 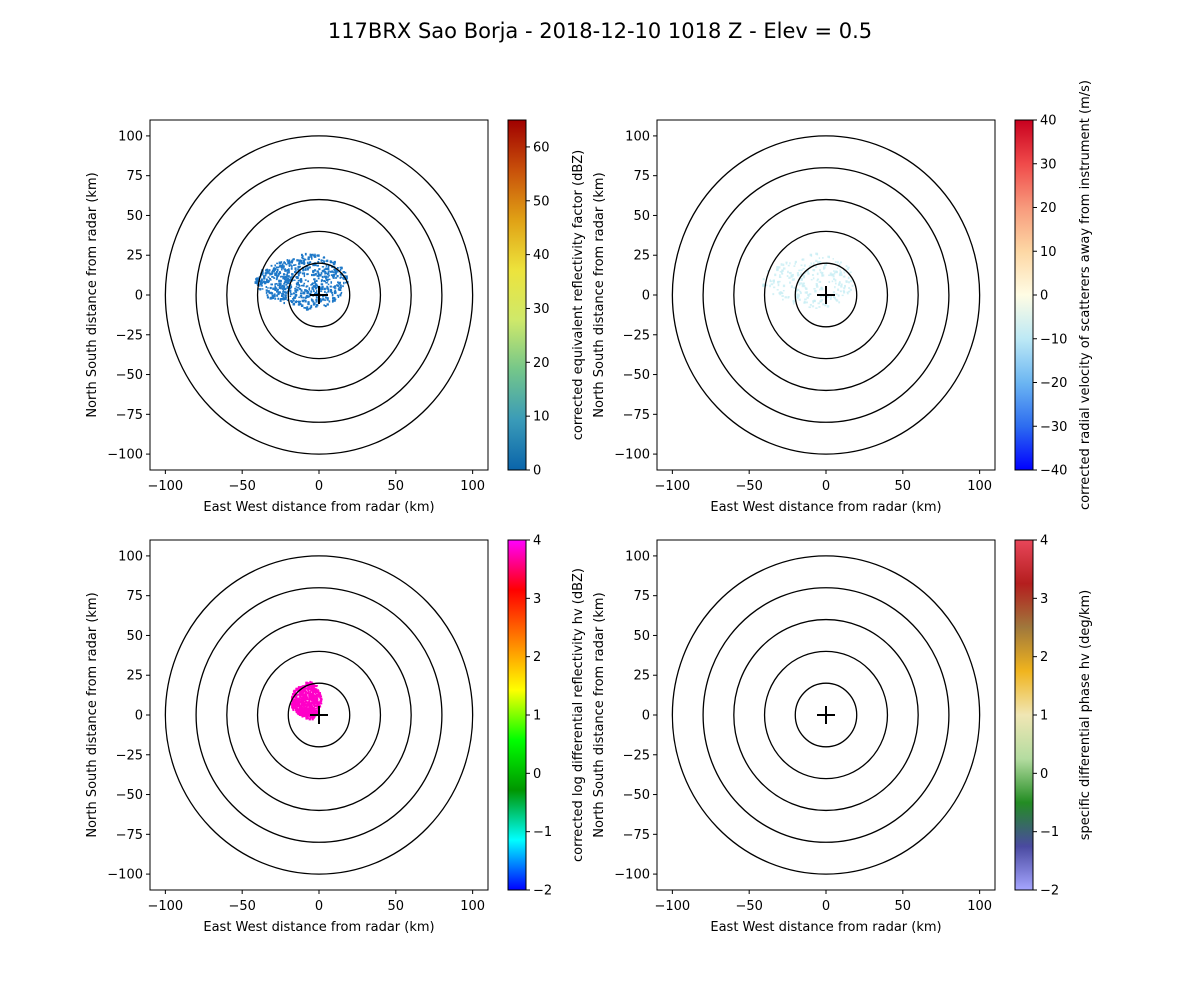 I want to click on y-tick-label: 25, so click(x=641, y=256).